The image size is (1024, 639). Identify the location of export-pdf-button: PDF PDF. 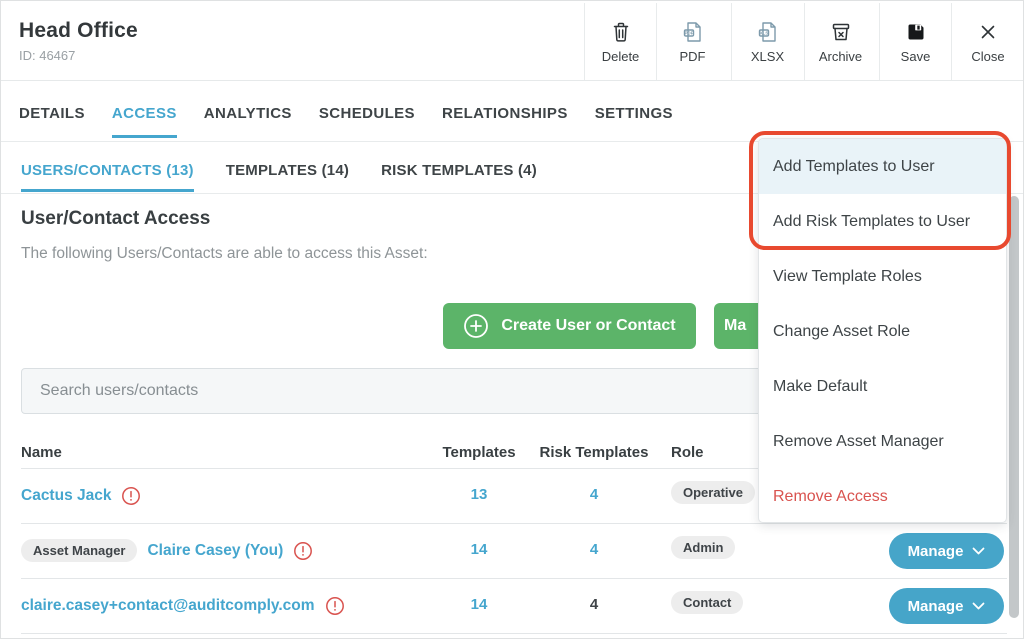
(692, 41).